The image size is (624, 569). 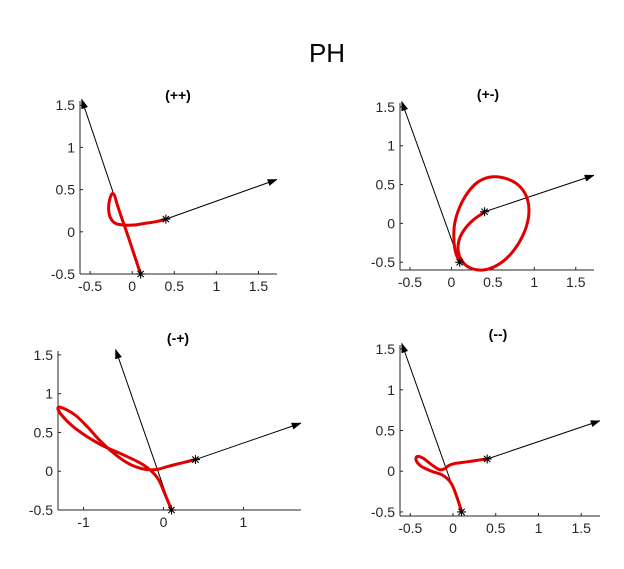 What do you see at coordinates (178, 95) in the screenshot?
I see `panel-title: (++)` at bounding box center [178, 95].